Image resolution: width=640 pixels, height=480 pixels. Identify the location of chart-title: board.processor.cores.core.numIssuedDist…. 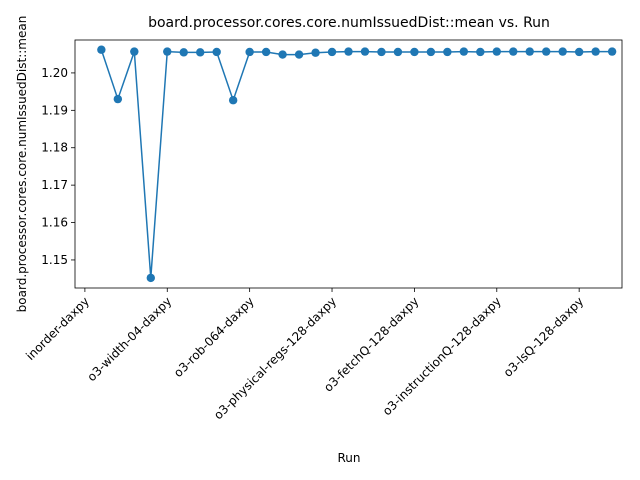
(349, 23).